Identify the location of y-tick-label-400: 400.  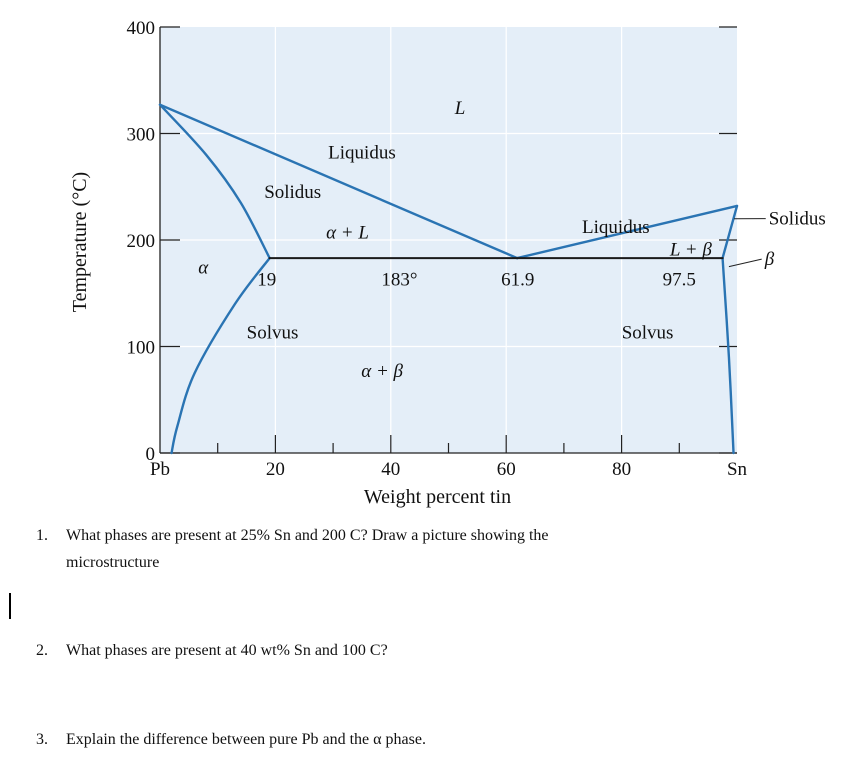
(141, 28).